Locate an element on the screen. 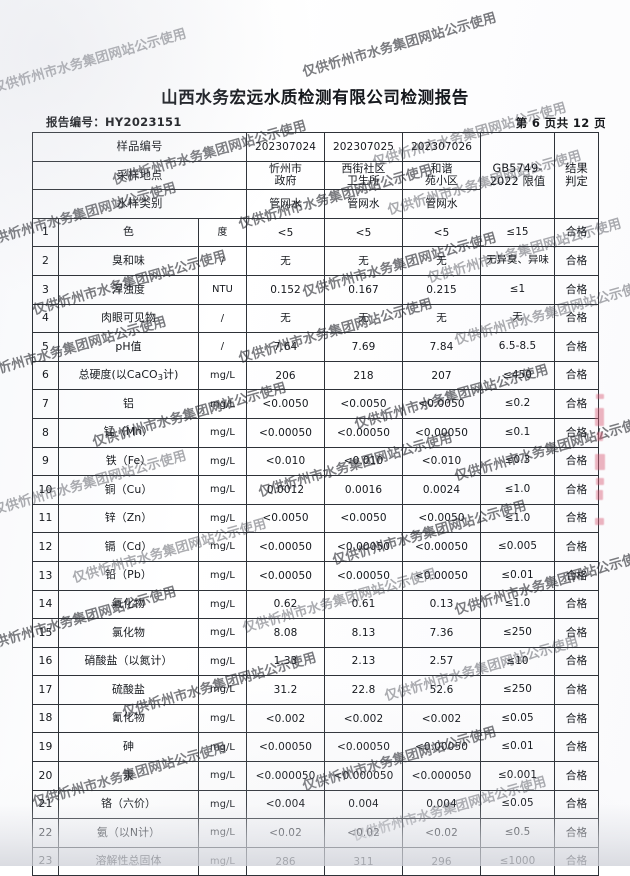 The image size is (630, 876). standard-limit: ≤1000 is located at coordinates (518, 861).